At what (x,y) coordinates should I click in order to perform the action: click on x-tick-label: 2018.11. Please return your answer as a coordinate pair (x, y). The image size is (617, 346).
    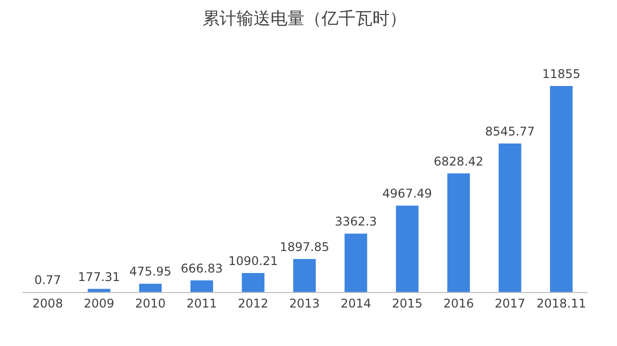
    Looking at the image, I should click on (561, 303).